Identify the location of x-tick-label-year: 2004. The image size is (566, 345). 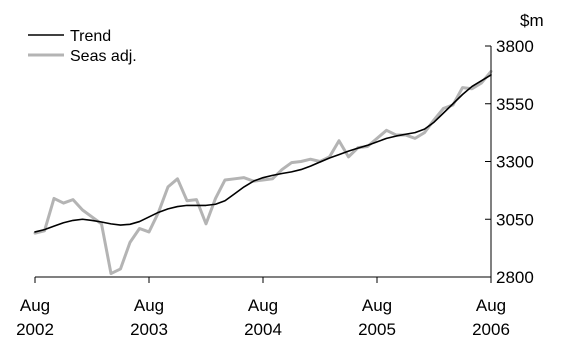
(263, 329).